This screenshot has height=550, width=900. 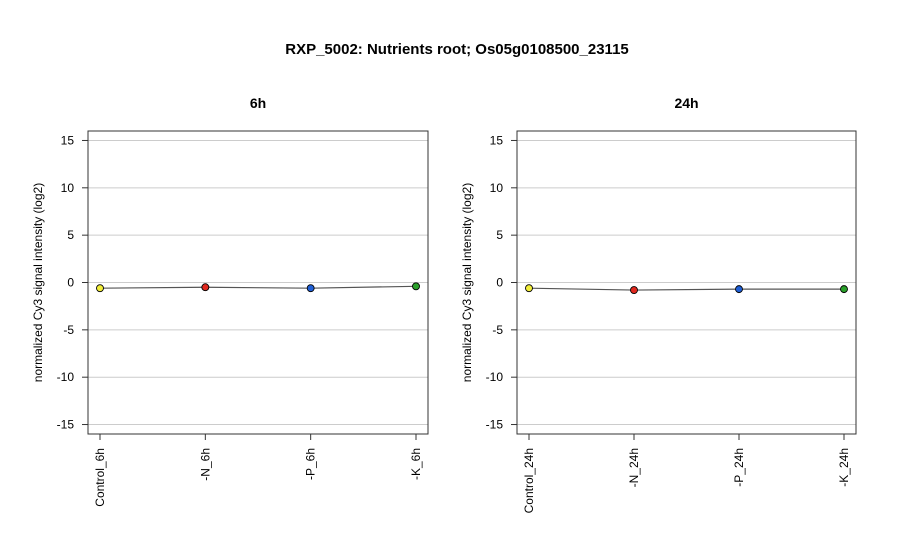 I want to click on x-tick-label: -P_6h, so click(x=311, y=464).